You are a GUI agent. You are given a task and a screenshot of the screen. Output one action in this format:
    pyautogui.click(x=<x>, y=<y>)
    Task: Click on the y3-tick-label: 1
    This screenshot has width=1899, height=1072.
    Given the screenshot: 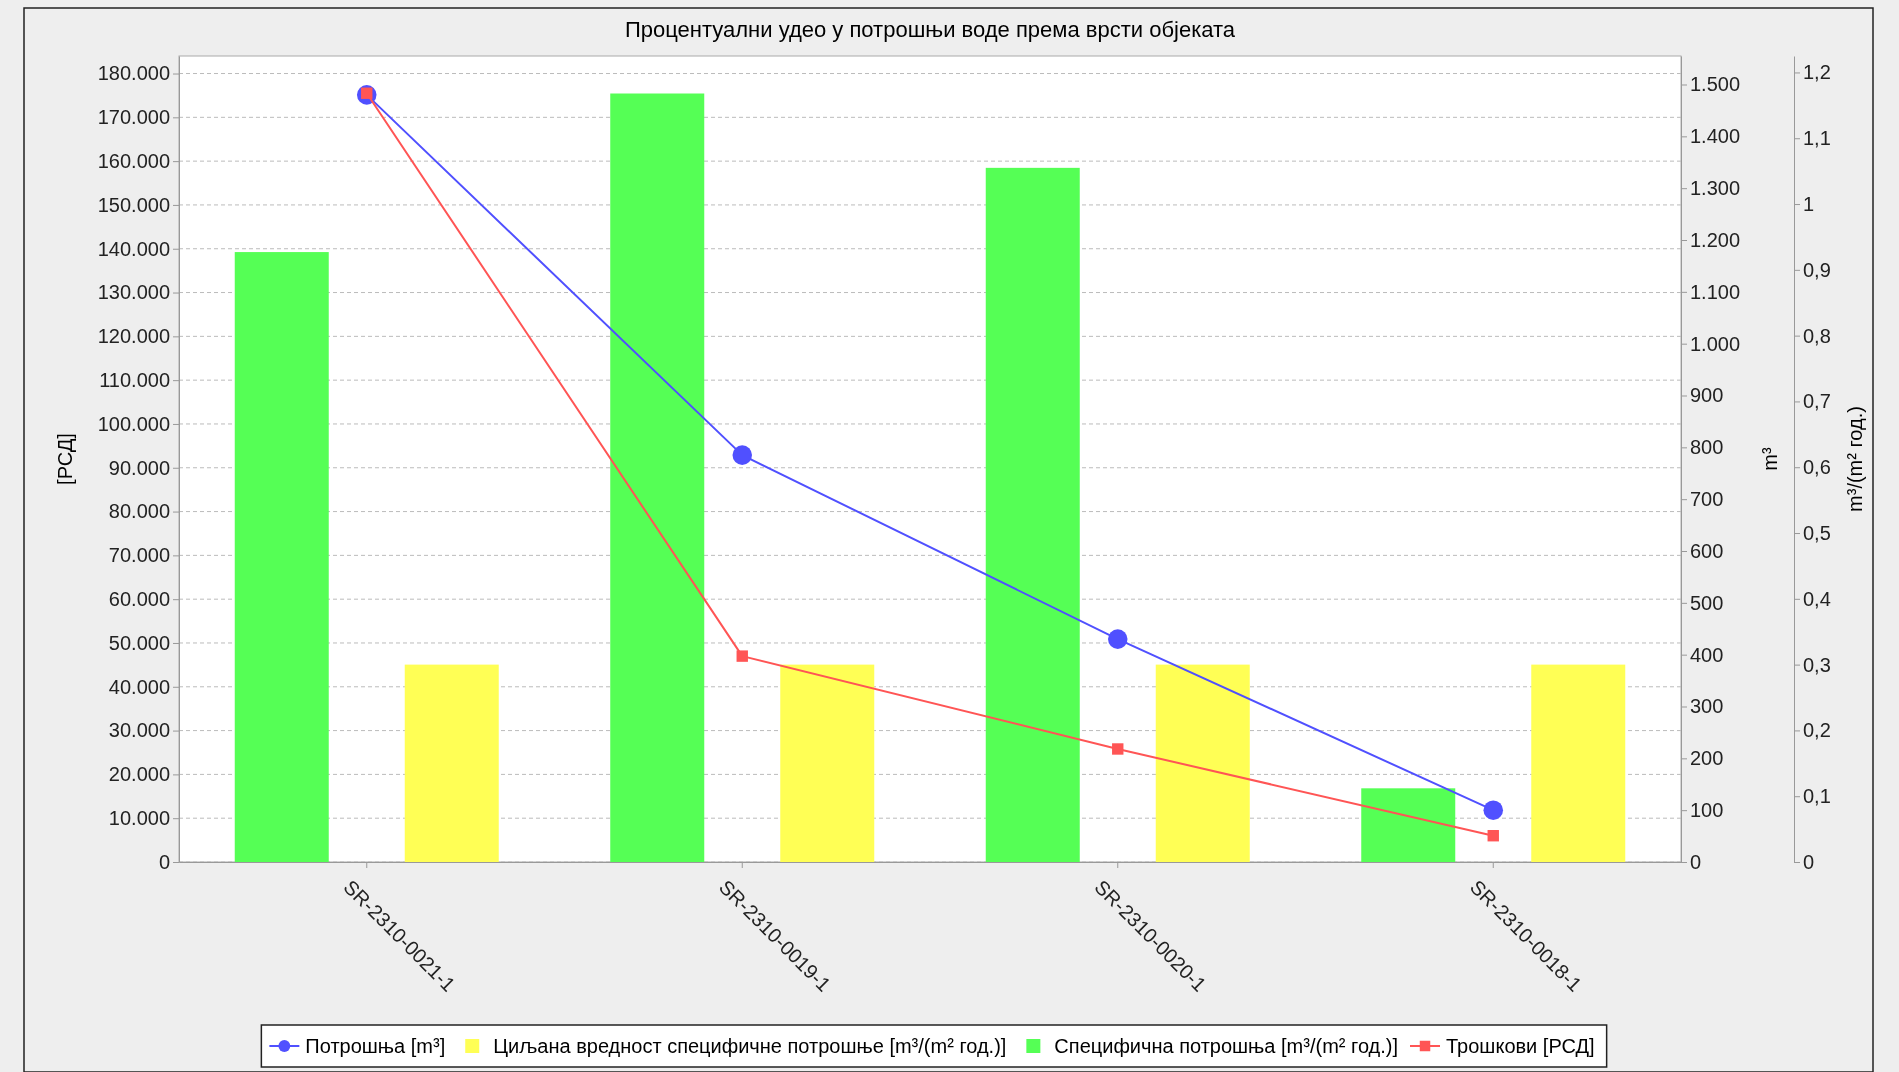 What is the action you would take?
    pyautogui.click(x=1809, y=203)
    